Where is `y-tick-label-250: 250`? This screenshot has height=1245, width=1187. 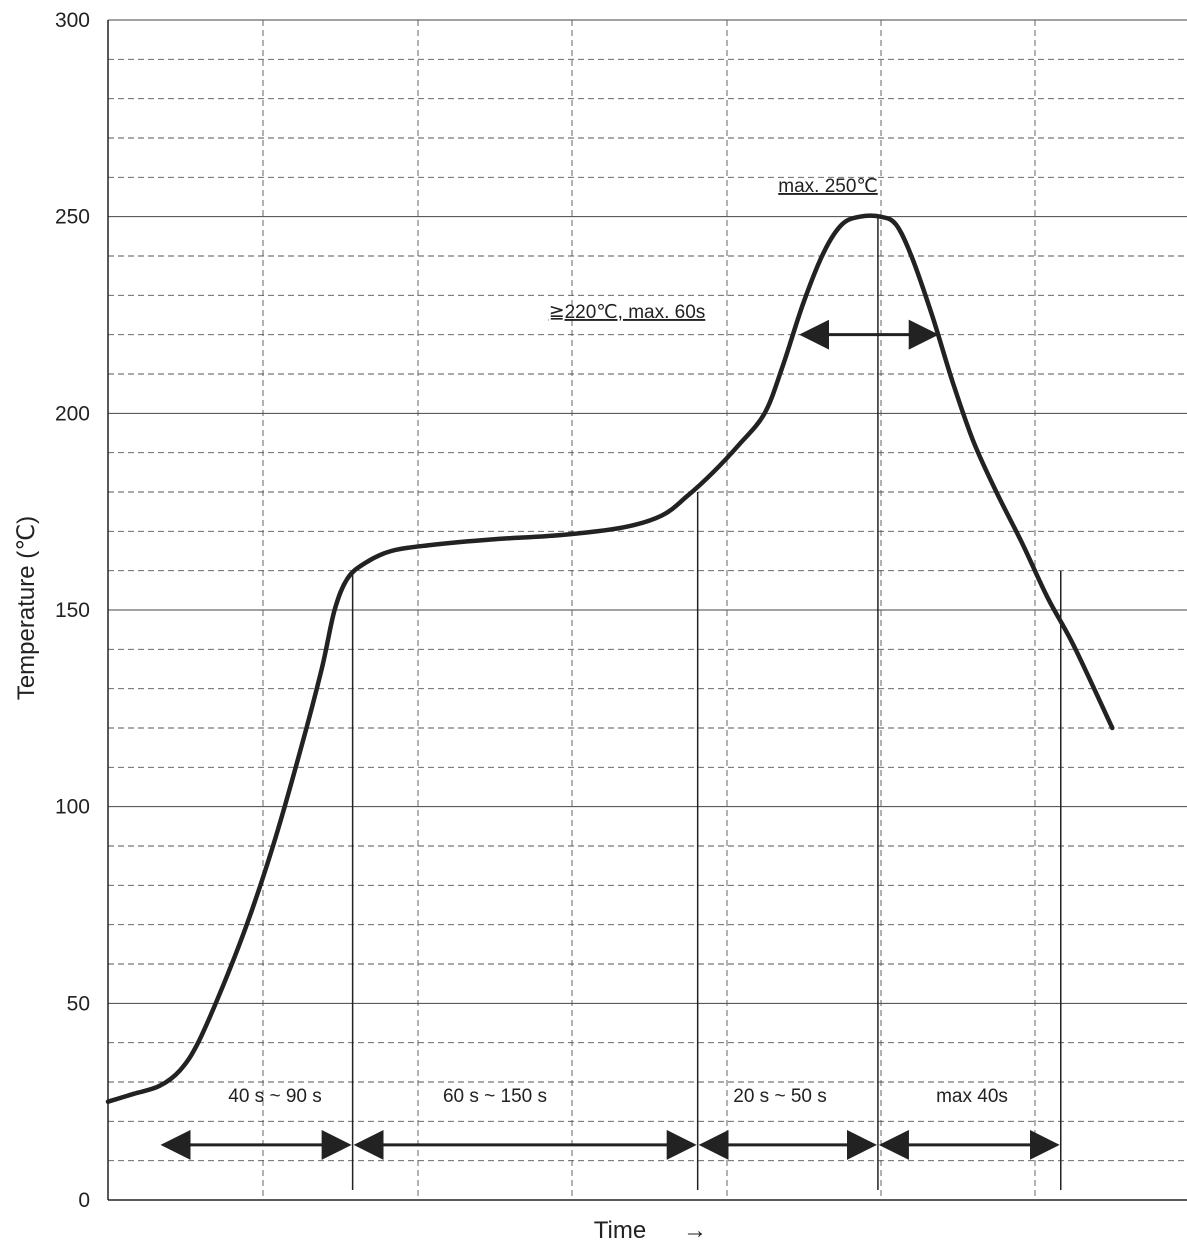
y-tick-label-250: 250 is located at coordinates (72, 217).